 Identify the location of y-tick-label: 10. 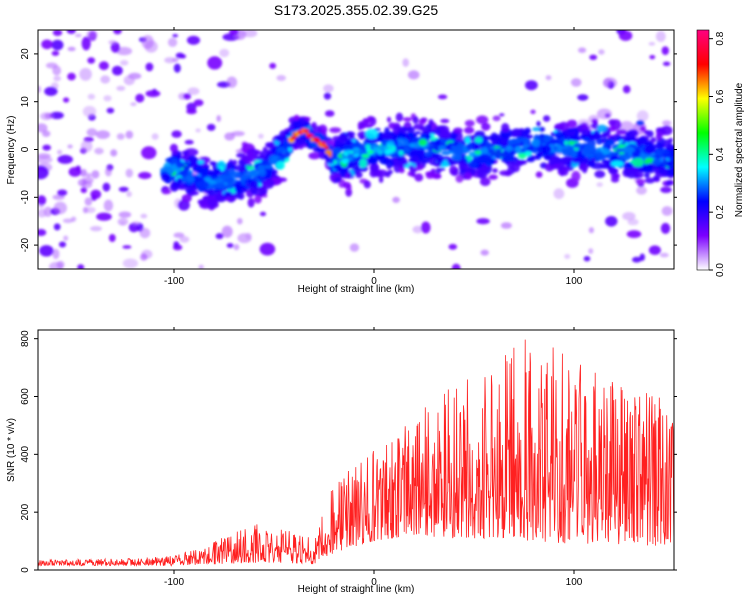
(25, 102).